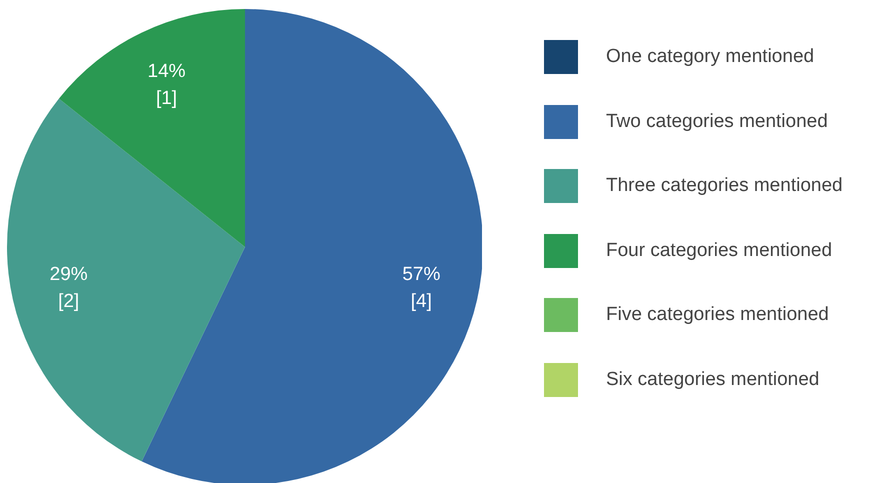  I want to click on pie-slice, so click(151, 128).